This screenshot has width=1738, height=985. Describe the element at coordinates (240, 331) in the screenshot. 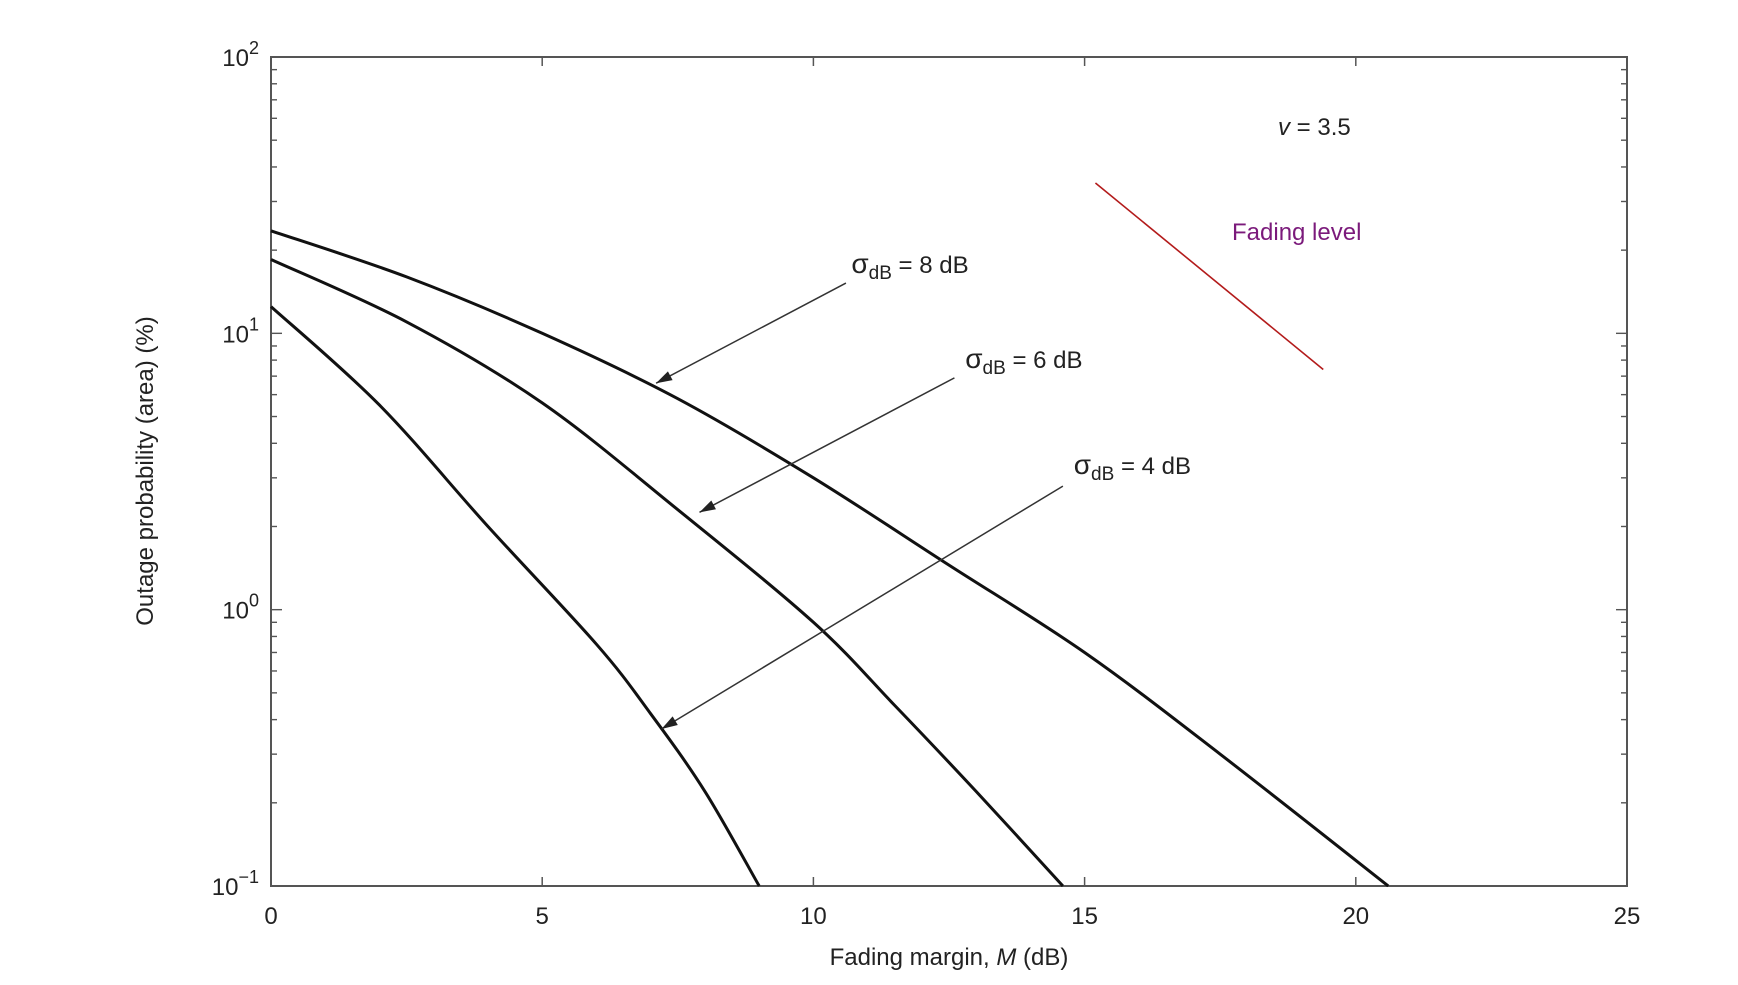

I see `y-tick-label: 10¹` at that location.